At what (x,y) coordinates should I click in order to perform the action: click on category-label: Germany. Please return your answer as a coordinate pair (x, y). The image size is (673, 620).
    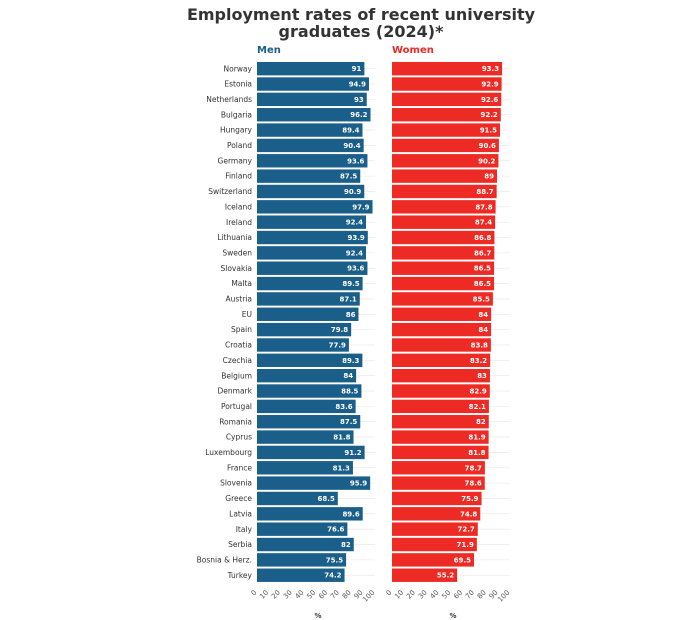
    Looking at the image, I should click on (235, 160).